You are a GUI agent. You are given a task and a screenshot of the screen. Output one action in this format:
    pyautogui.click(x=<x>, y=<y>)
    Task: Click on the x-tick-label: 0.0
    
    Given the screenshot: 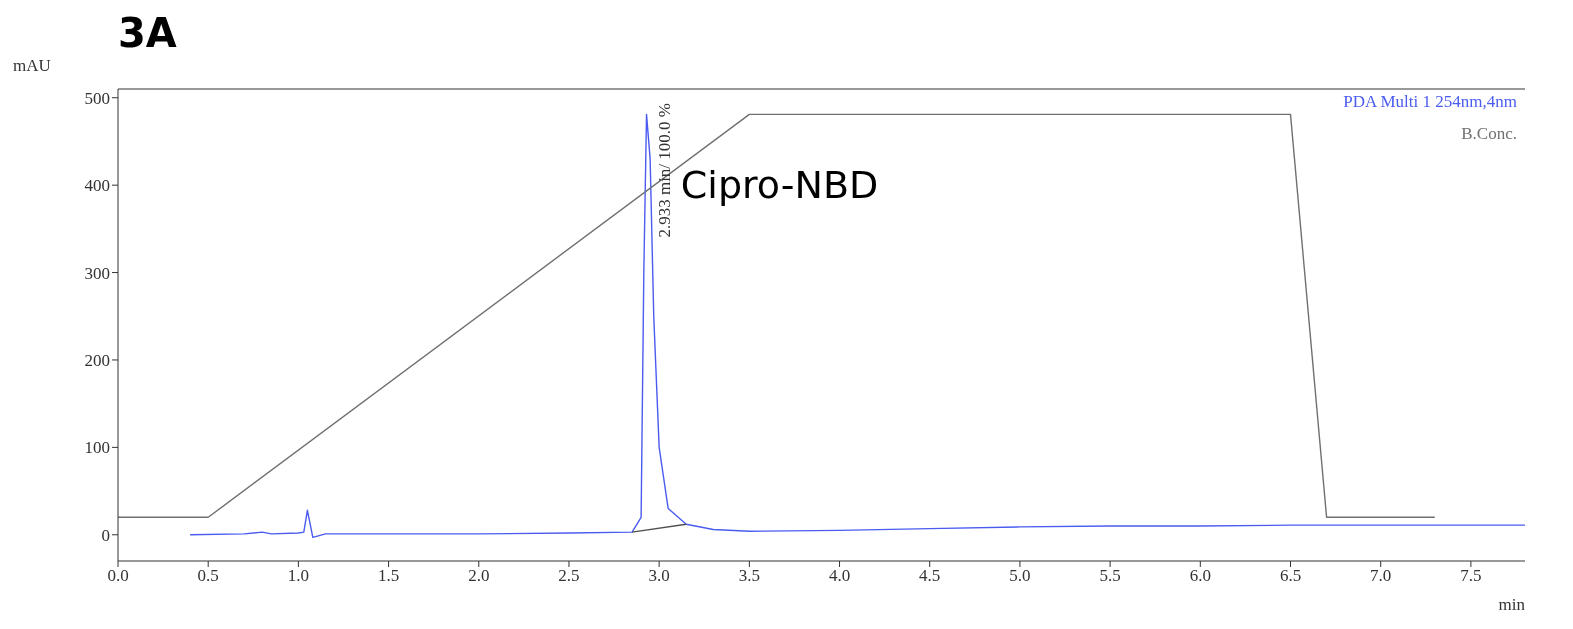 What is the action you would take?
    pyautogui.click(x=118, y=576)
    